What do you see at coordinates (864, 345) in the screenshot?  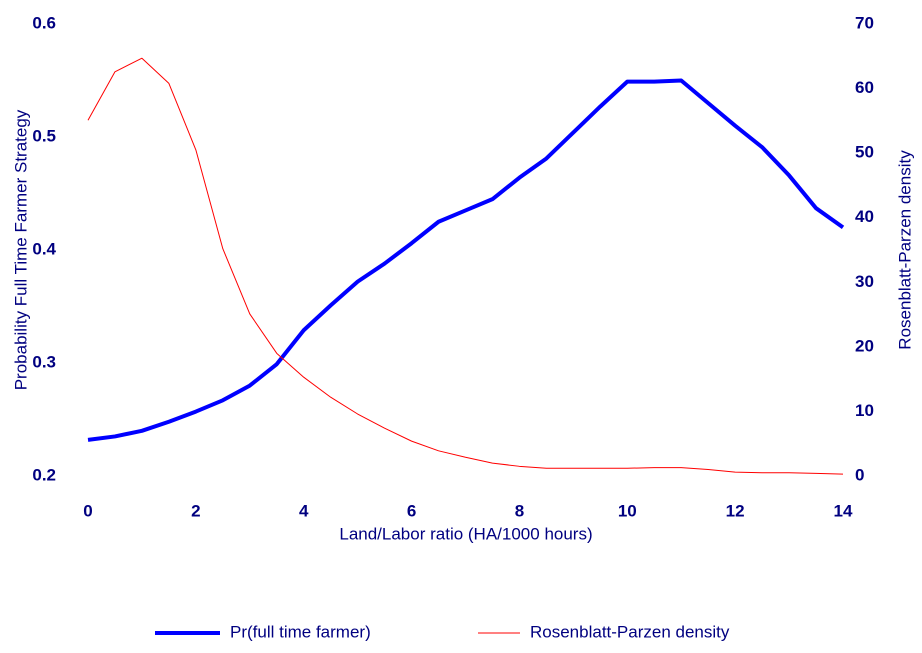 I see `y2-tick-label: 20` at bounding box center [864, 345].